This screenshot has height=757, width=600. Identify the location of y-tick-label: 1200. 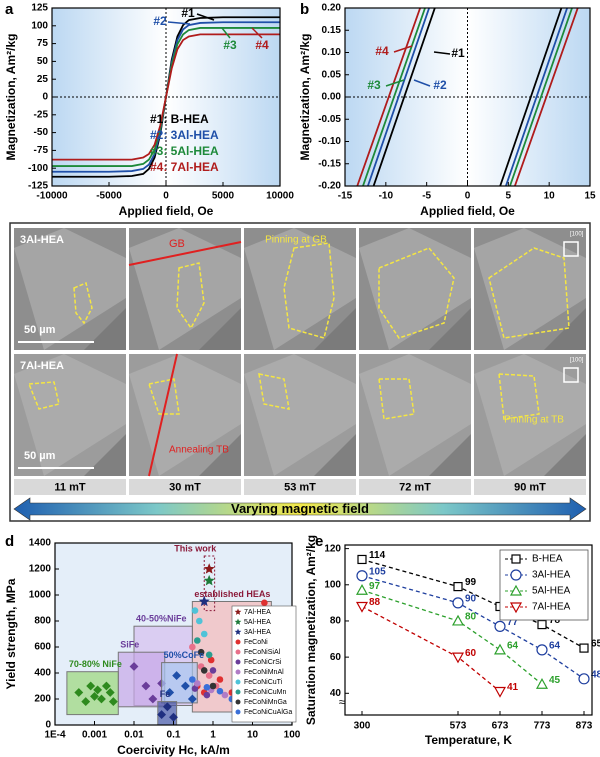
(40, 569).